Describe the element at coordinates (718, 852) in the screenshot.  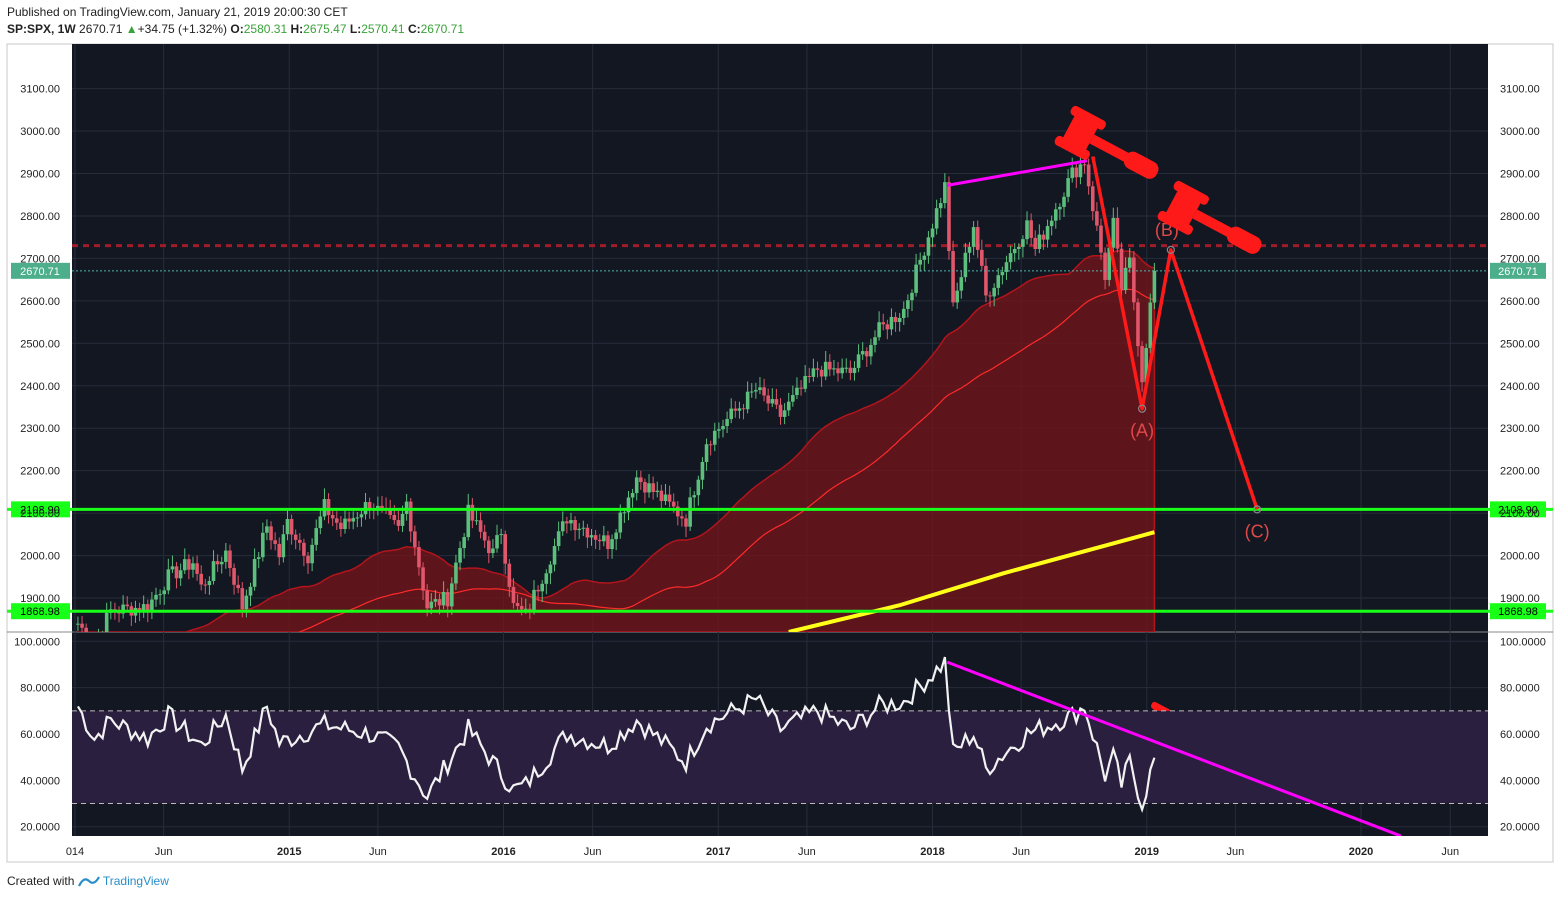
I see `time-tick: 2017` at that location.